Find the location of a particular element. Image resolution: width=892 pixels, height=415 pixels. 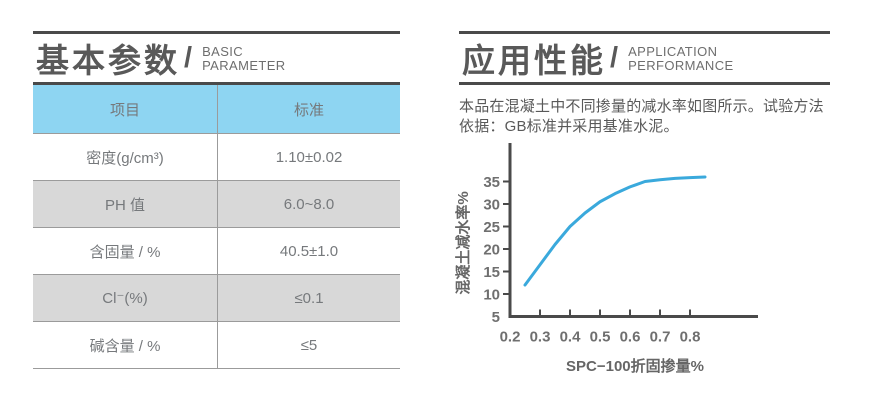

value-cell: ≤0.1 is located at coordinates (309, 298).